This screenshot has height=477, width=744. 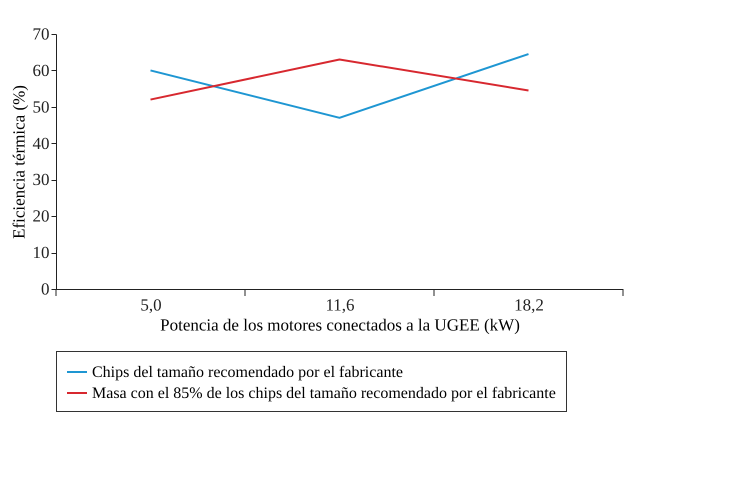 I want to click on y-tick-label: 30, so click(x=41, y=180).